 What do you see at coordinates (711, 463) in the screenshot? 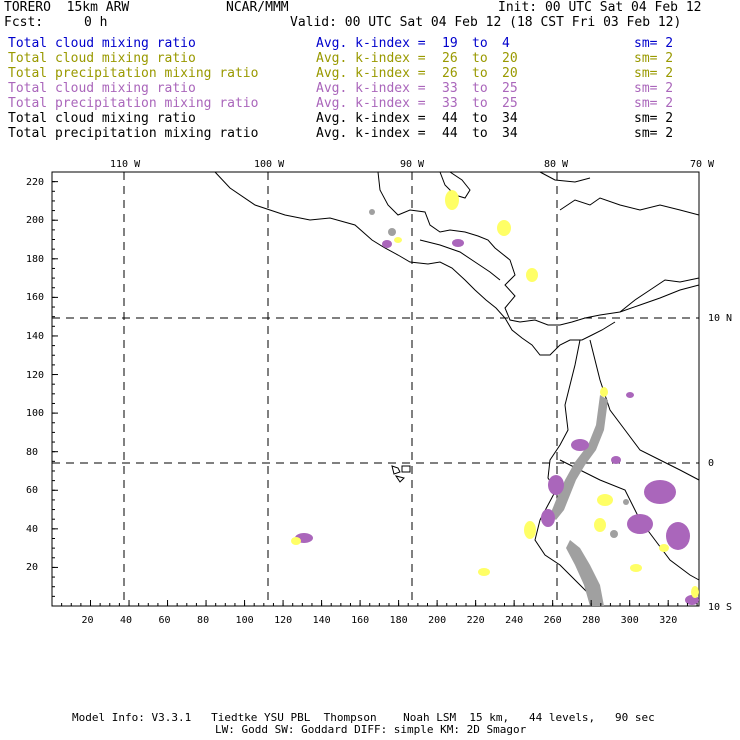
I see `lat-label-0: 0` at bounding box center [711, 463].